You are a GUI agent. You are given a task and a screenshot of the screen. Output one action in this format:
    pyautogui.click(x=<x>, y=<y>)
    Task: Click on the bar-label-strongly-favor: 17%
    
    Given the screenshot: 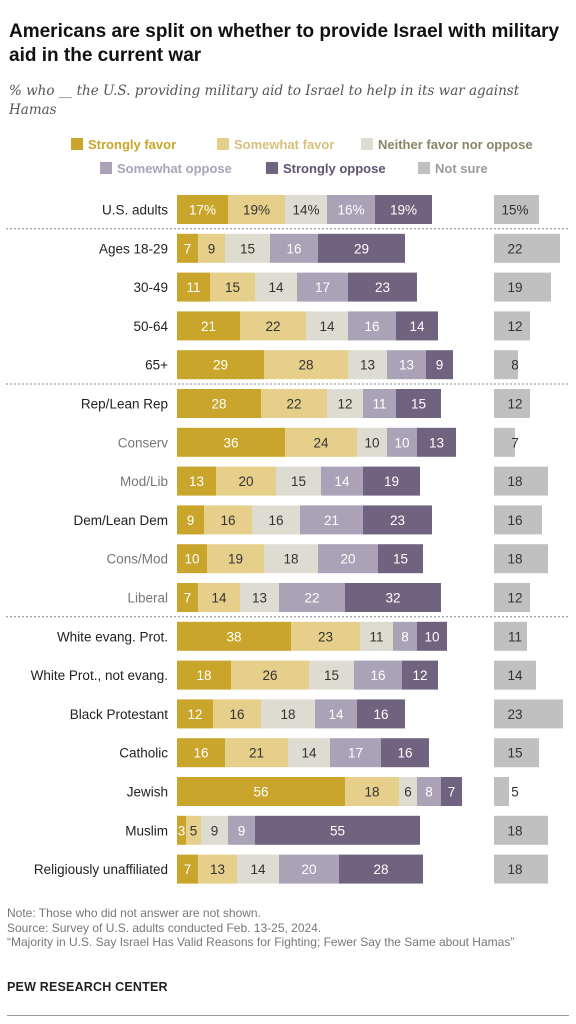 What is the action you would take?
    pyautogui.click(x=202, y=210)
    